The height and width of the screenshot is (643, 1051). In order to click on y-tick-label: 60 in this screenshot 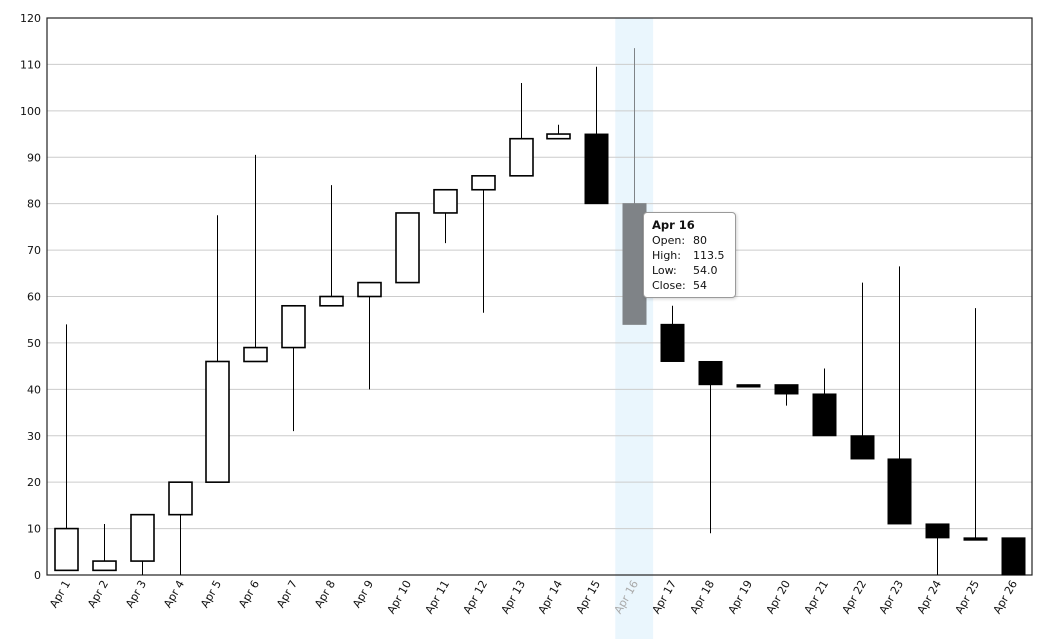, I will do `click(34, 297)`.